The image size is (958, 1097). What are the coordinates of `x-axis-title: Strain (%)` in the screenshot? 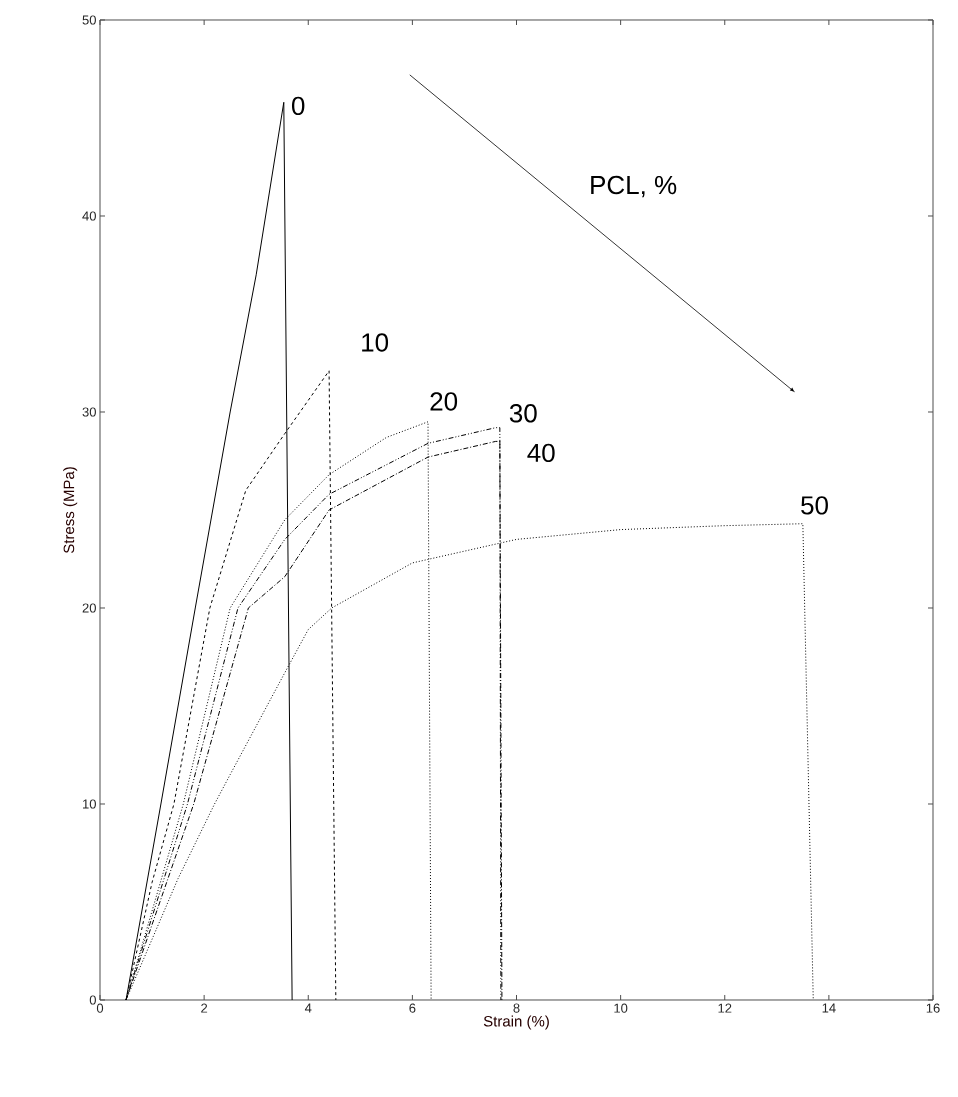 It's located at (516, 1022).